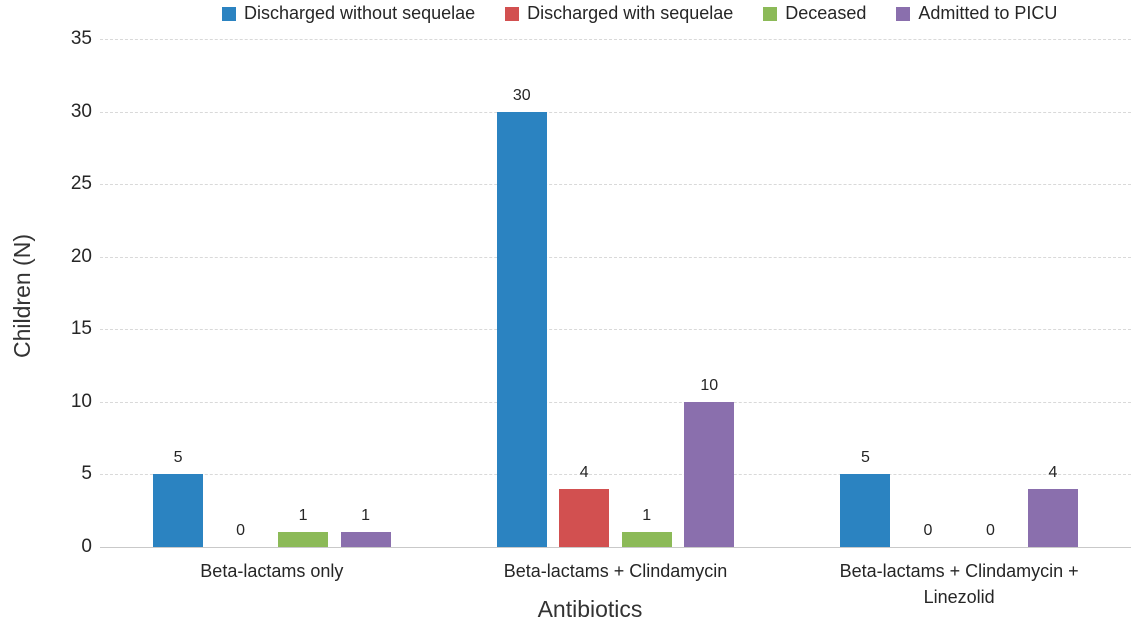  What do you see at coordinates (521, 95) in the screenshot?
I see `value-label: 30` at bounding box center [521, 95].